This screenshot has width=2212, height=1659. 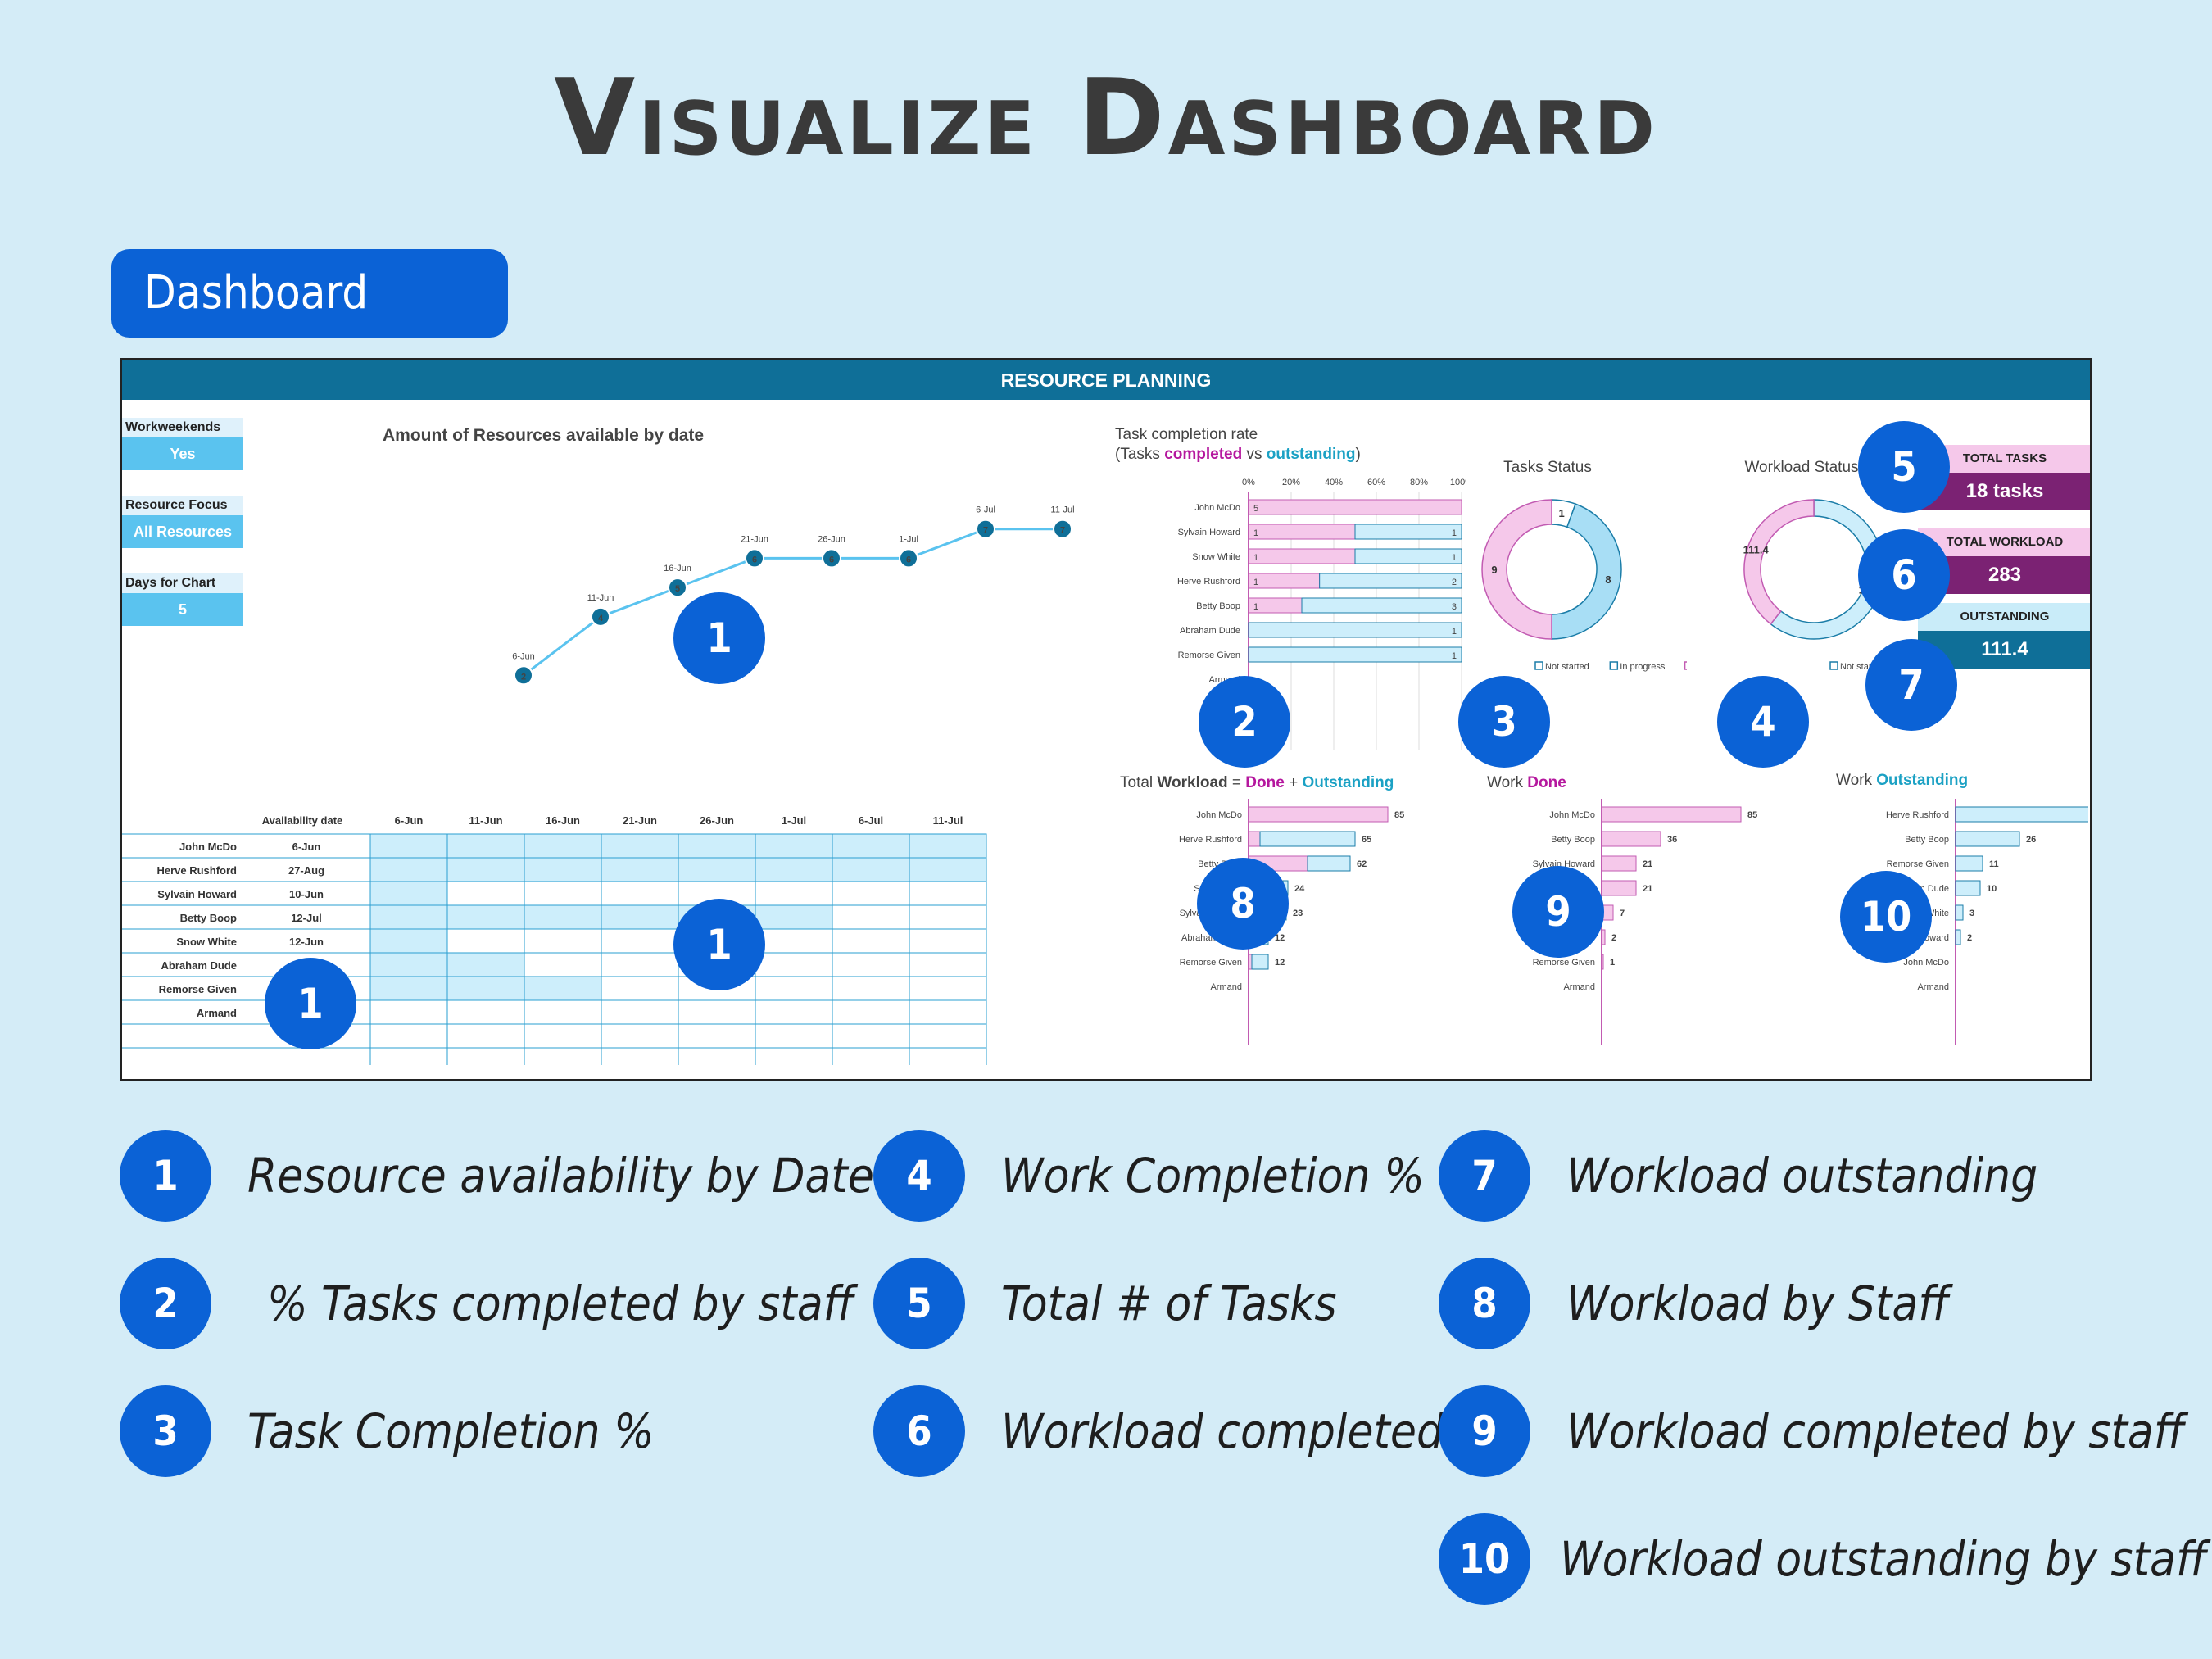 I want to click on work-outstanding-bar-value: 3, so click(x=1971, y=913).